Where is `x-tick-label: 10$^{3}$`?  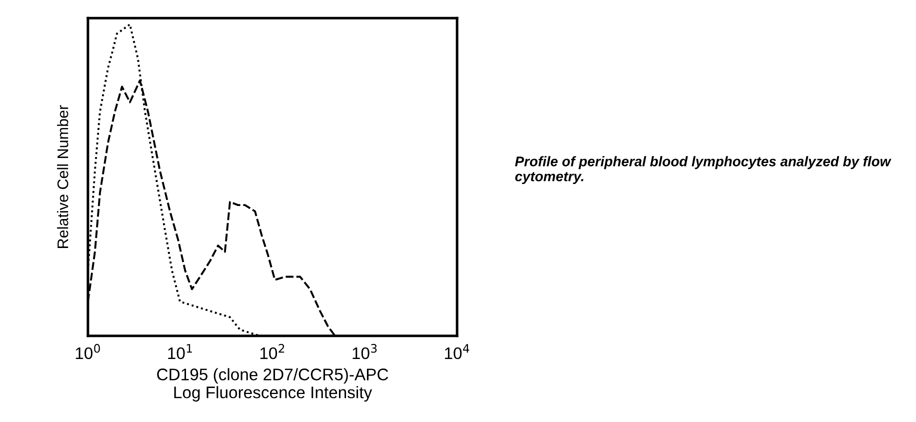 x-tick-label: 10$^{3}$ is located at coordinates (364, 352).